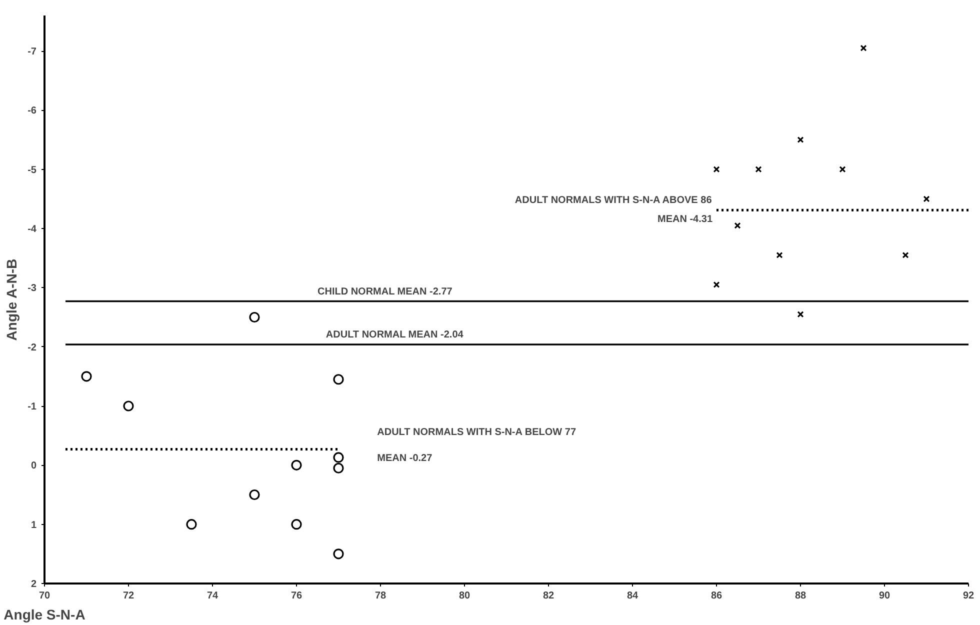  I want to click on y-tick-label: 0, so click(33, 466).